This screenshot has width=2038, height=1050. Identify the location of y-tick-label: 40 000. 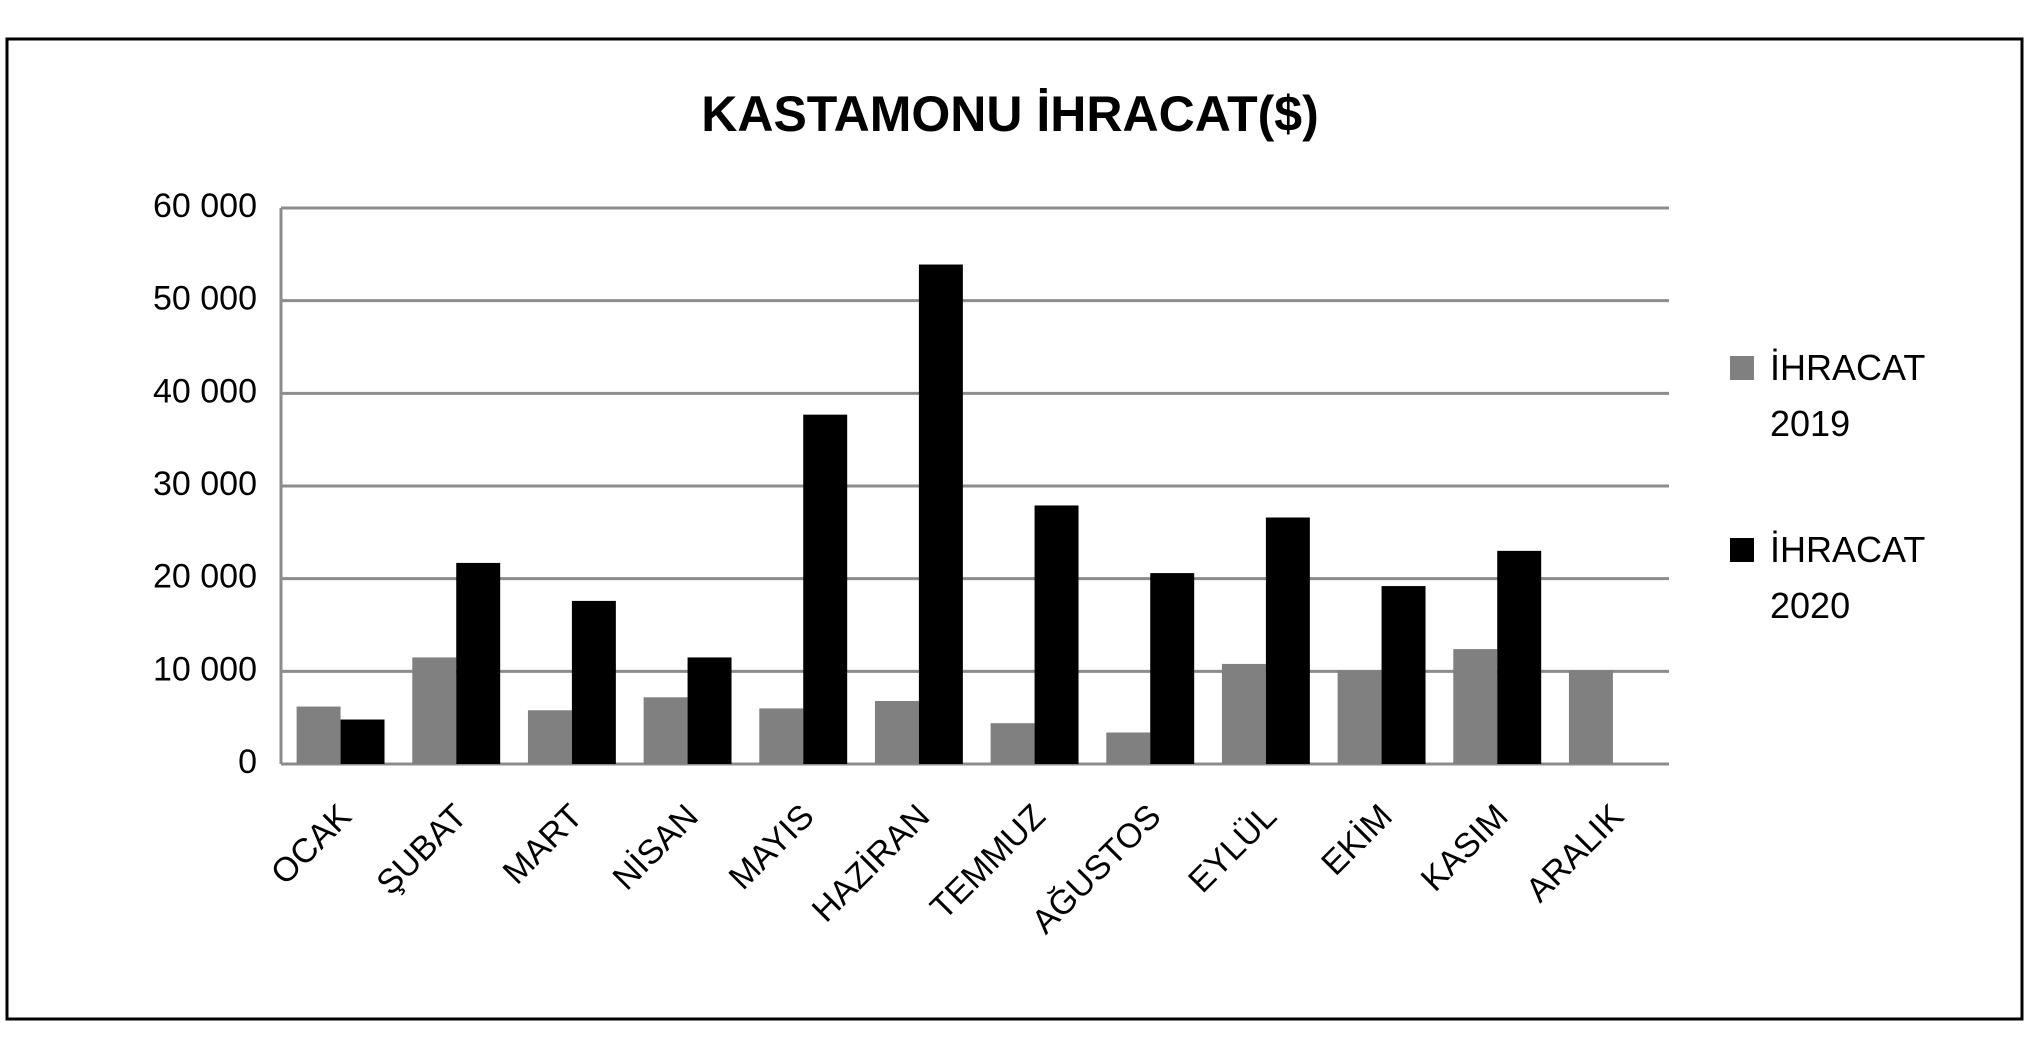
(205, 391).